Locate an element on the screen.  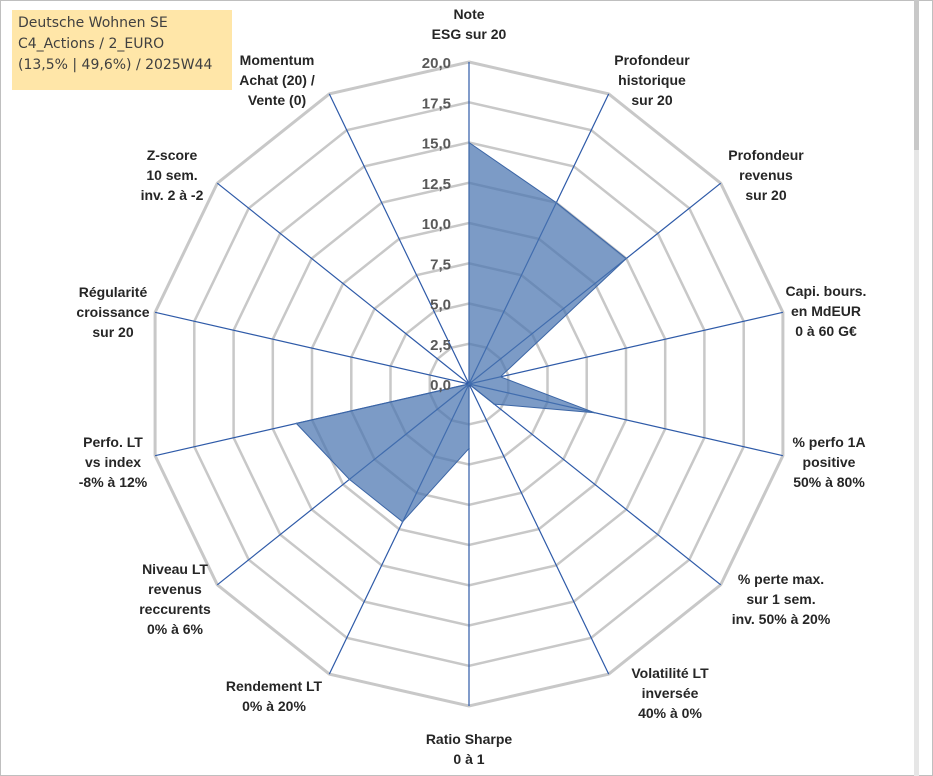
axis-label-5: % perte max. sur 1 sem. inv. 50% à 20% is located at coordinates (781, 599).